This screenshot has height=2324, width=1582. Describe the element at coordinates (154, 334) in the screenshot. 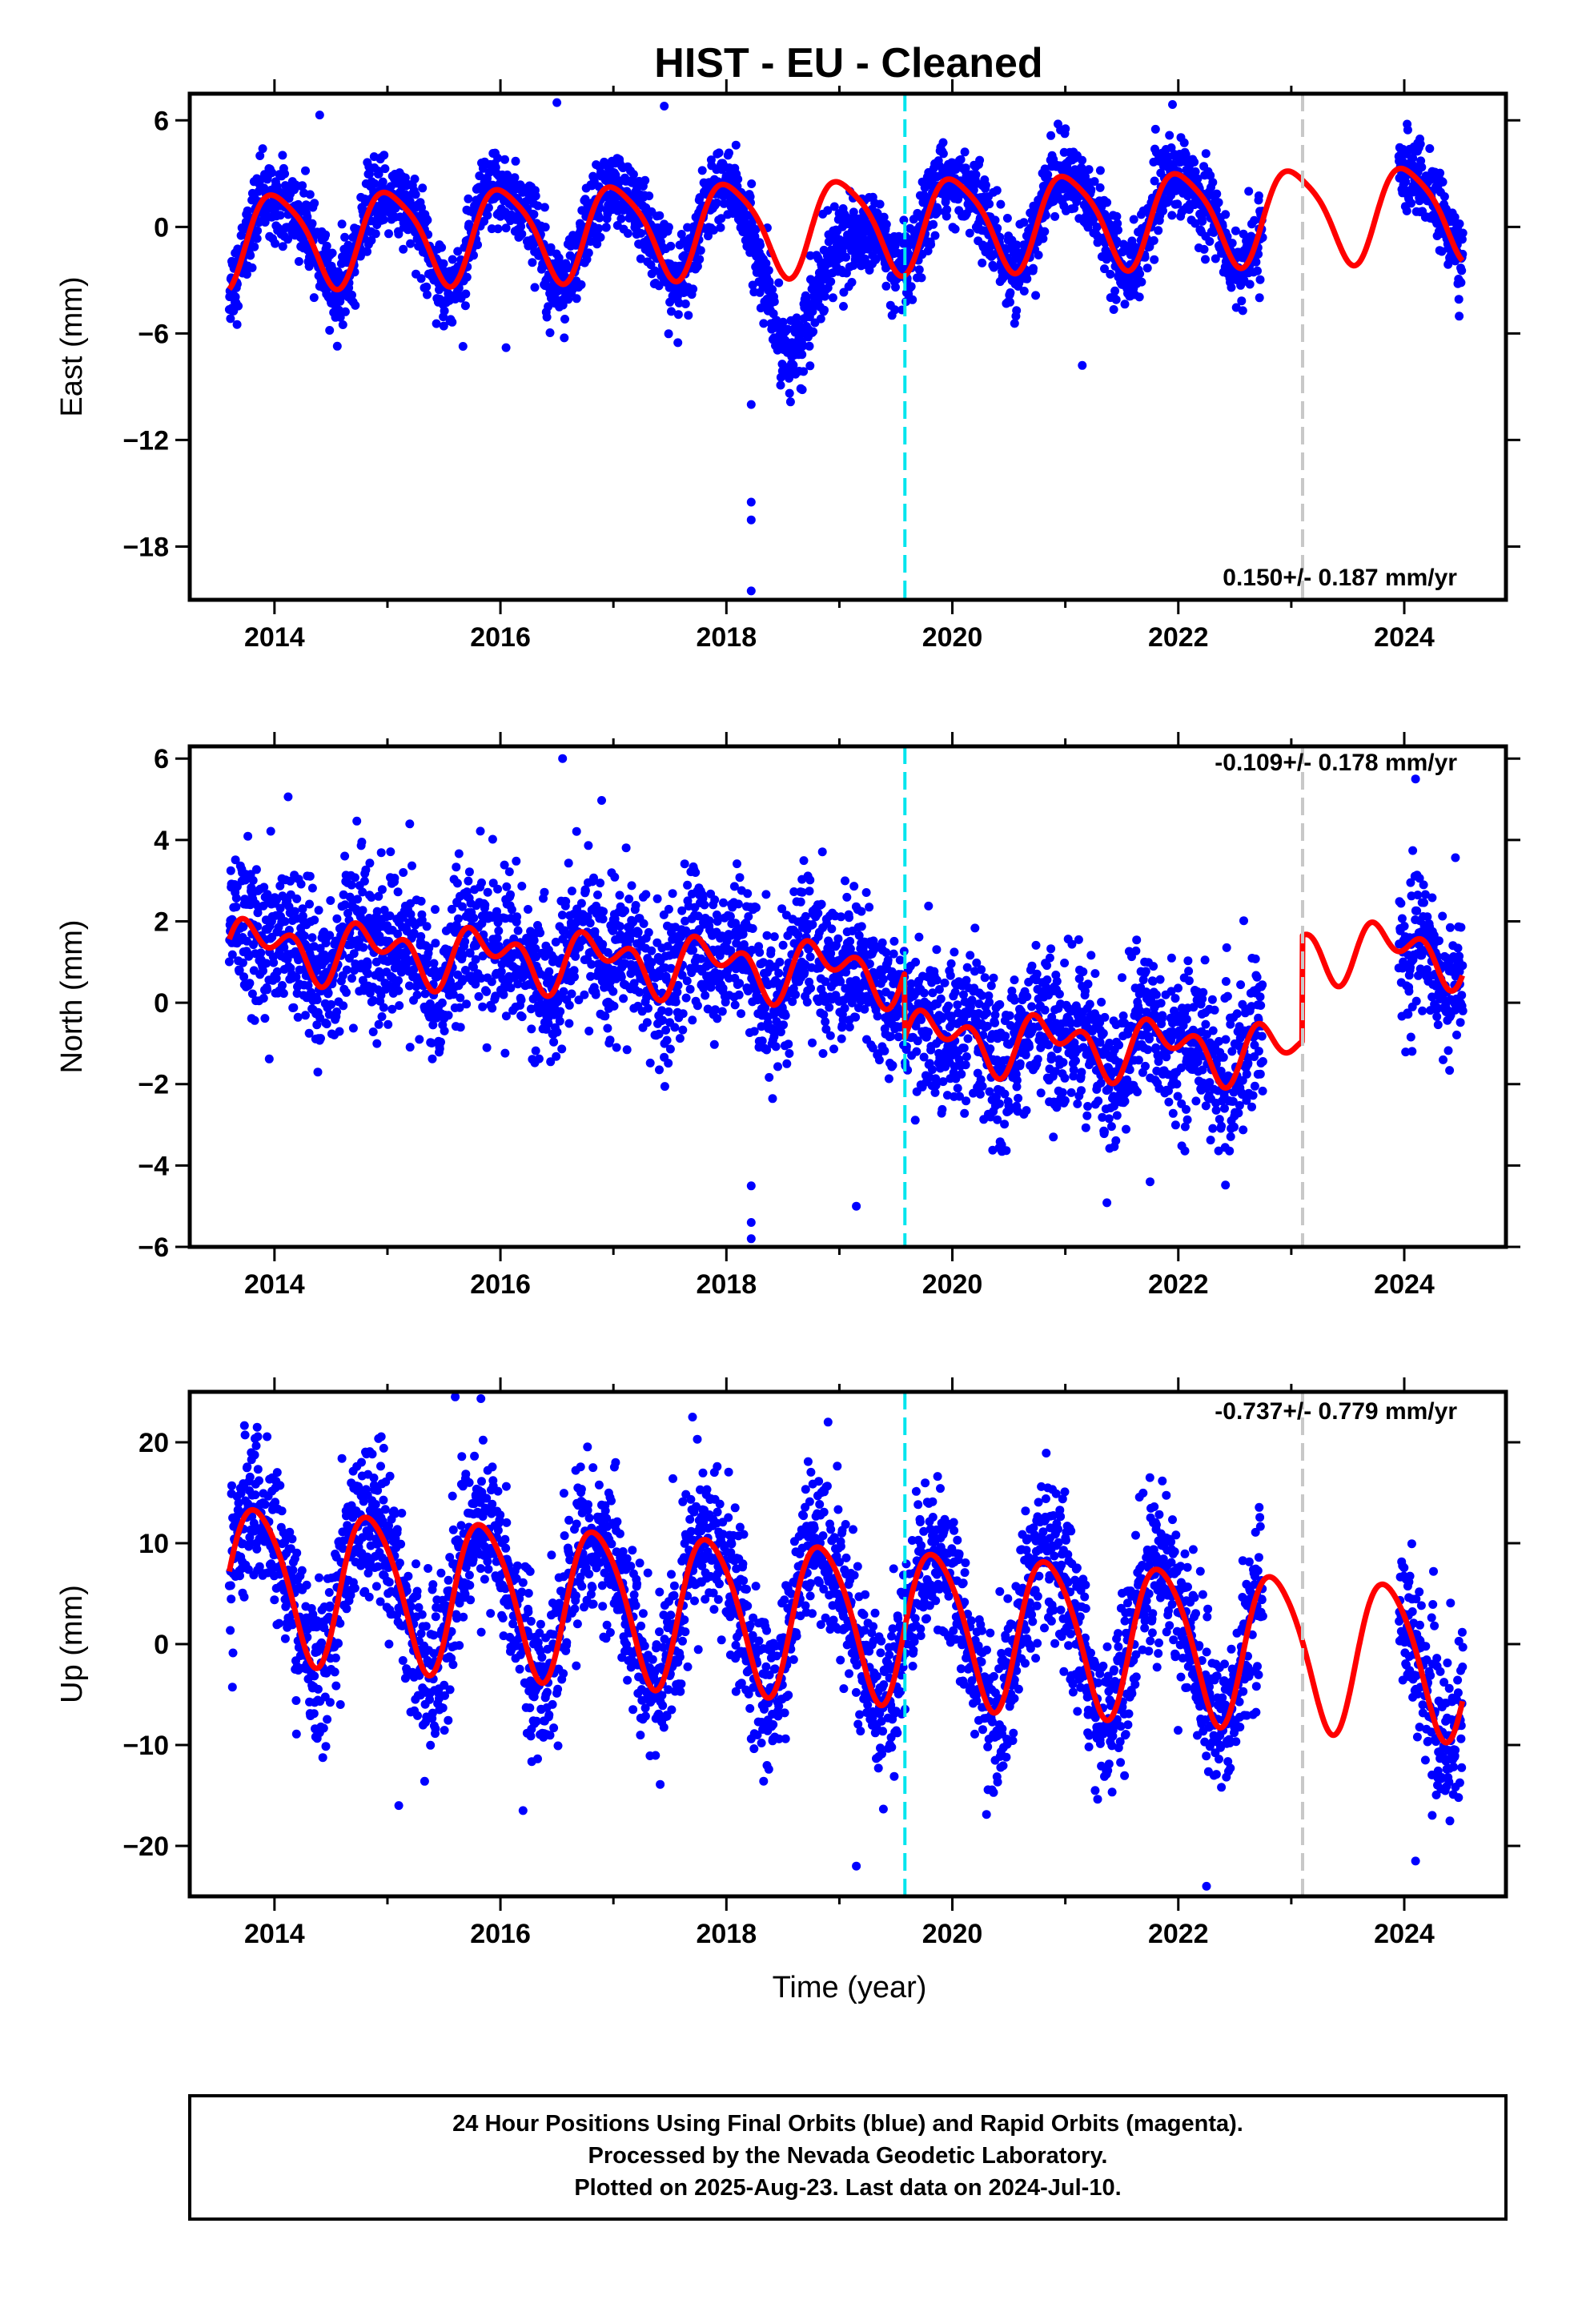

I see `y-tick-label: −6` at that location.